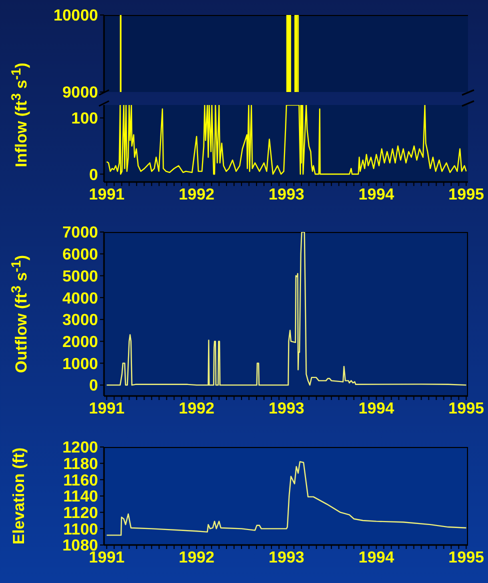  Describe the element at coordinates (286, 498) in the screenshot. I see `line-series` at that location.